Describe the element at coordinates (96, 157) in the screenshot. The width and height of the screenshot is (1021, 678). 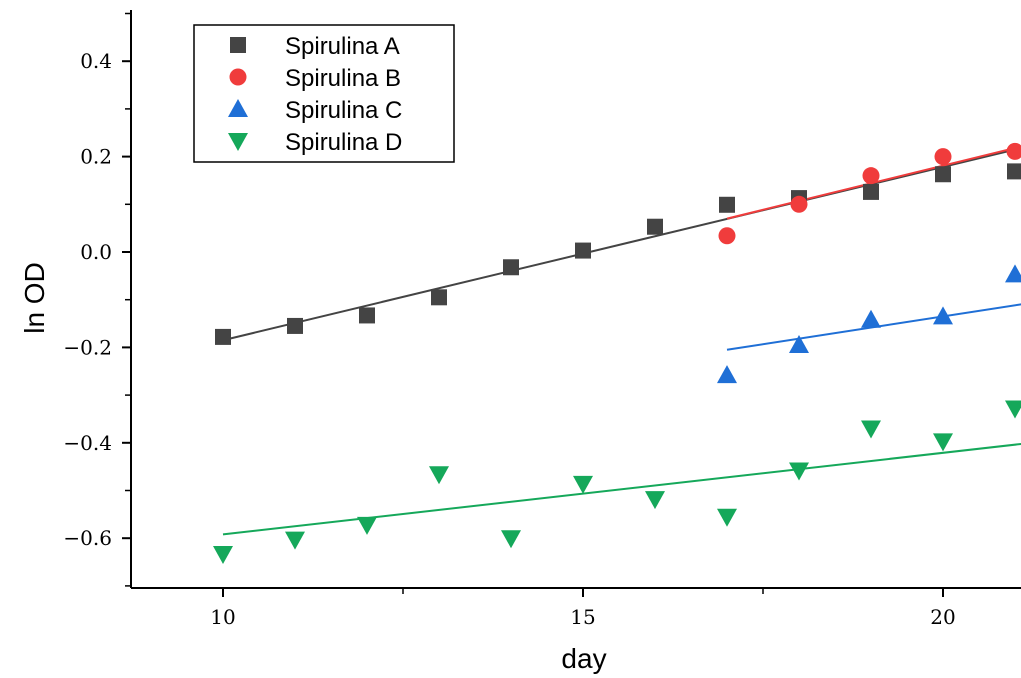
I see `y-tick-label: 0.2` at that location.